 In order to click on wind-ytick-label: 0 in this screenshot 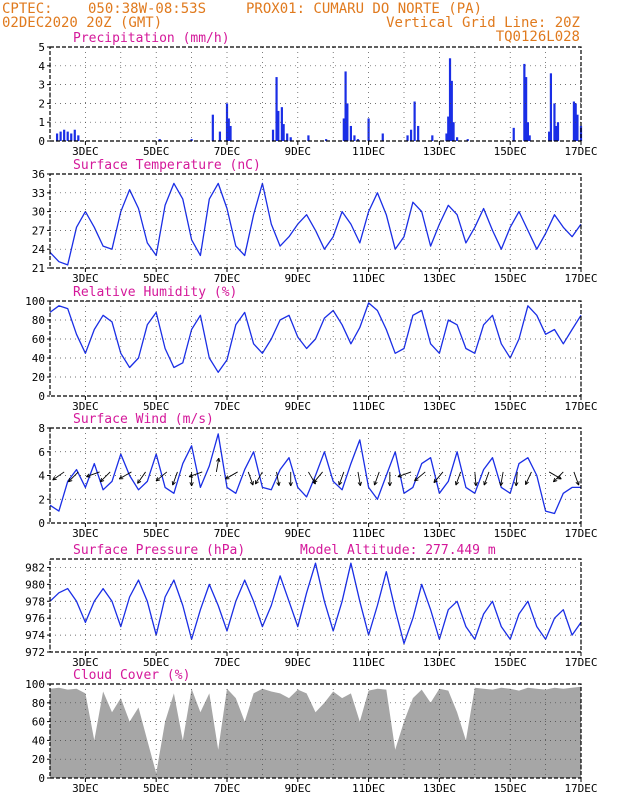, I will do `click(41, 523)`.